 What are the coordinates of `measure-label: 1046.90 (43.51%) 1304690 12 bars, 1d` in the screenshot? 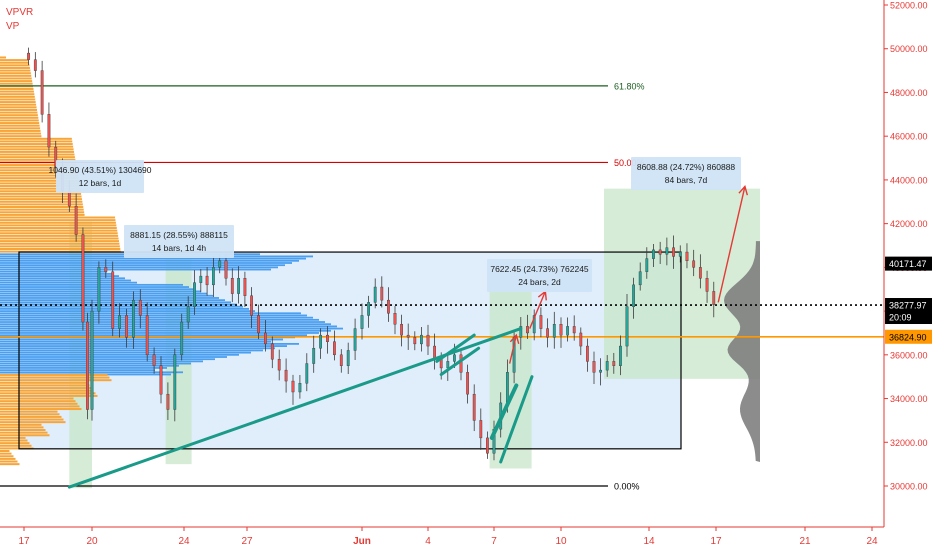 It's located at (100, 176).